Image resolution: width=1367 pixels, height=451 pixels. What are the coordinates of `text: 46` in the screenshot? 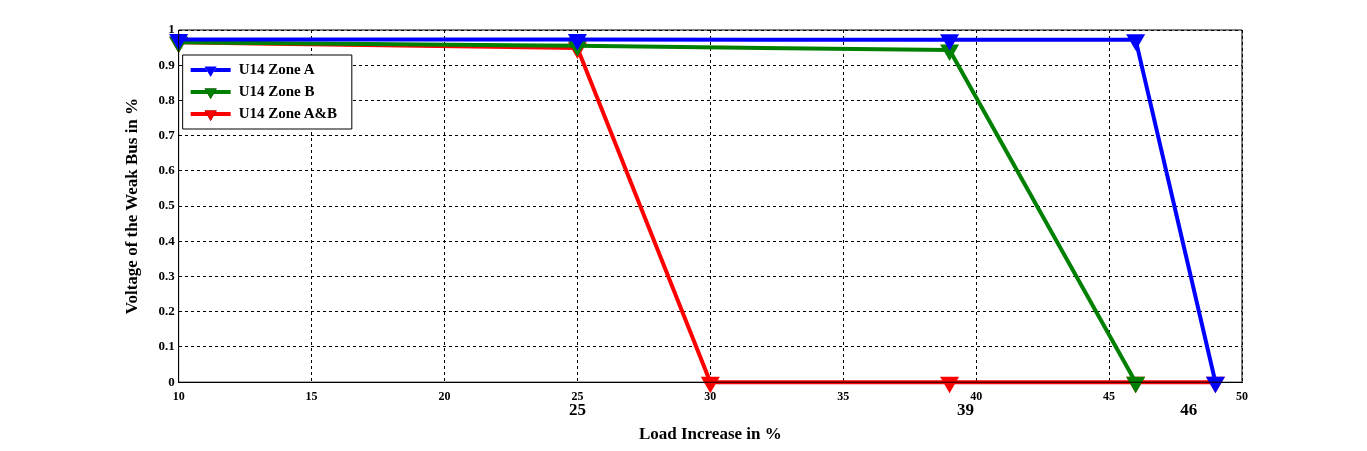 It's located at (1189, 410).